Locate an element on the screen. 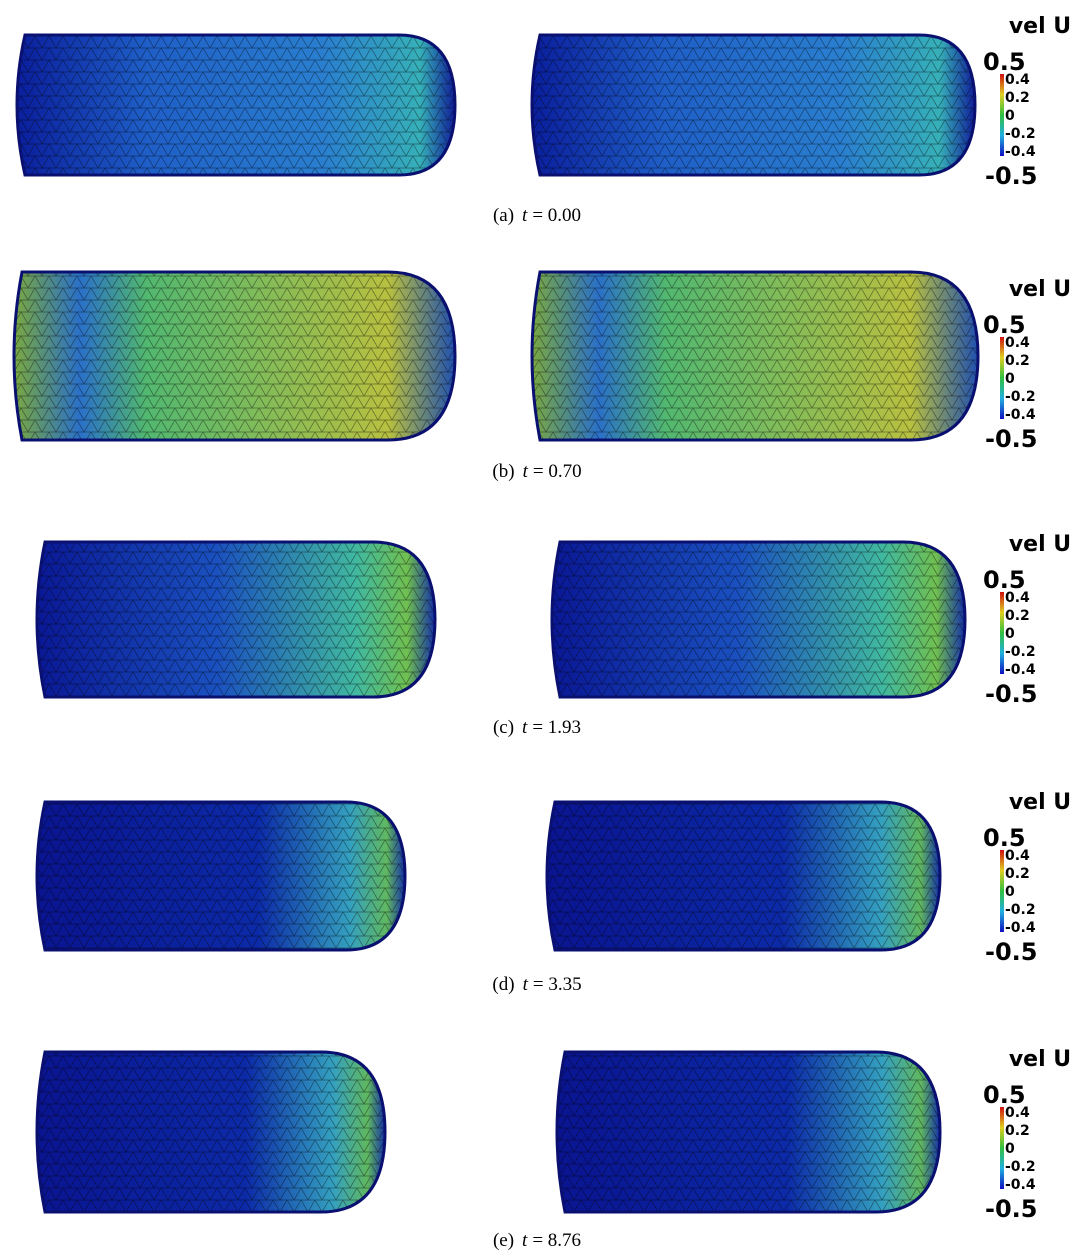  caption: (a) t = 0.00 is located at coordinates (537, 215).